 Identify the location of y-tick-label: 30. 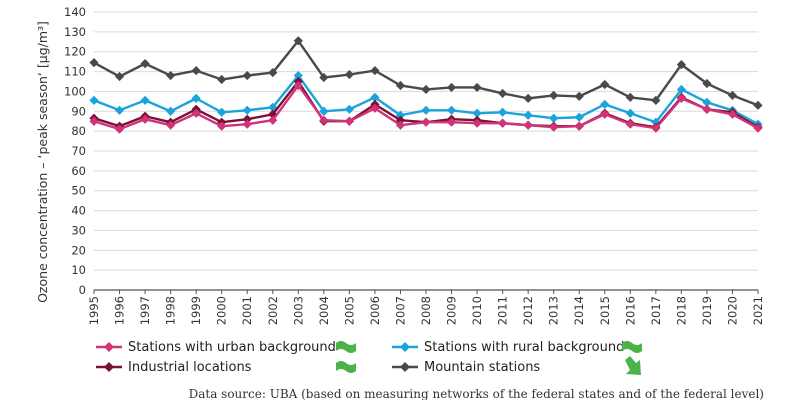
(78, 230).